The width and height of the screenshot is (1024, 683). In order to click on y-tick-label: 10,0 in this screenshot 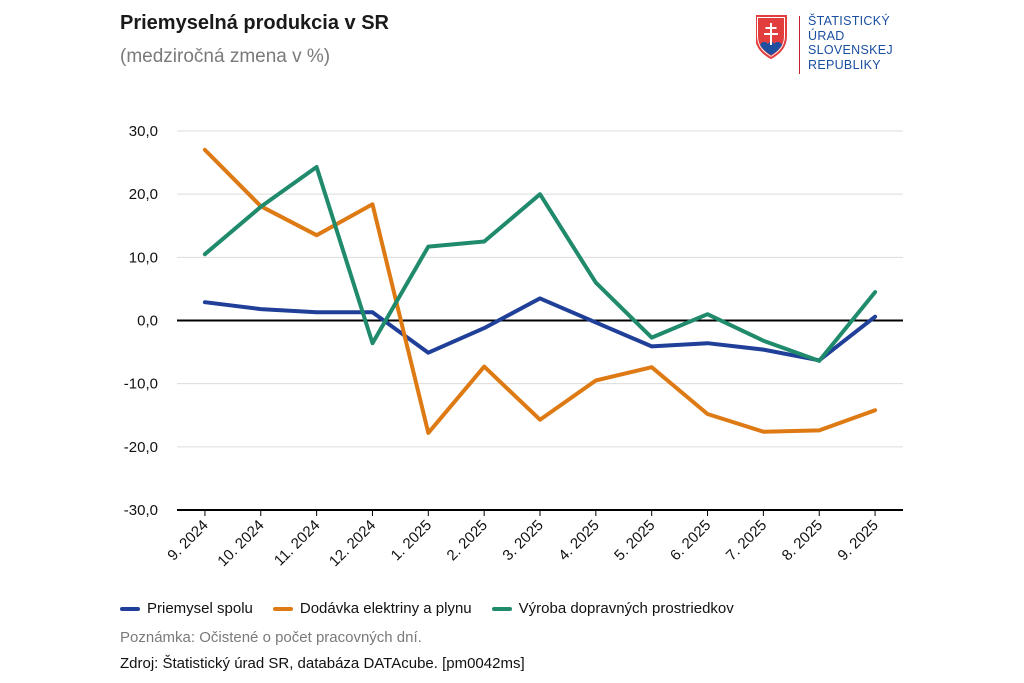, I will do `click(143, 257)`.